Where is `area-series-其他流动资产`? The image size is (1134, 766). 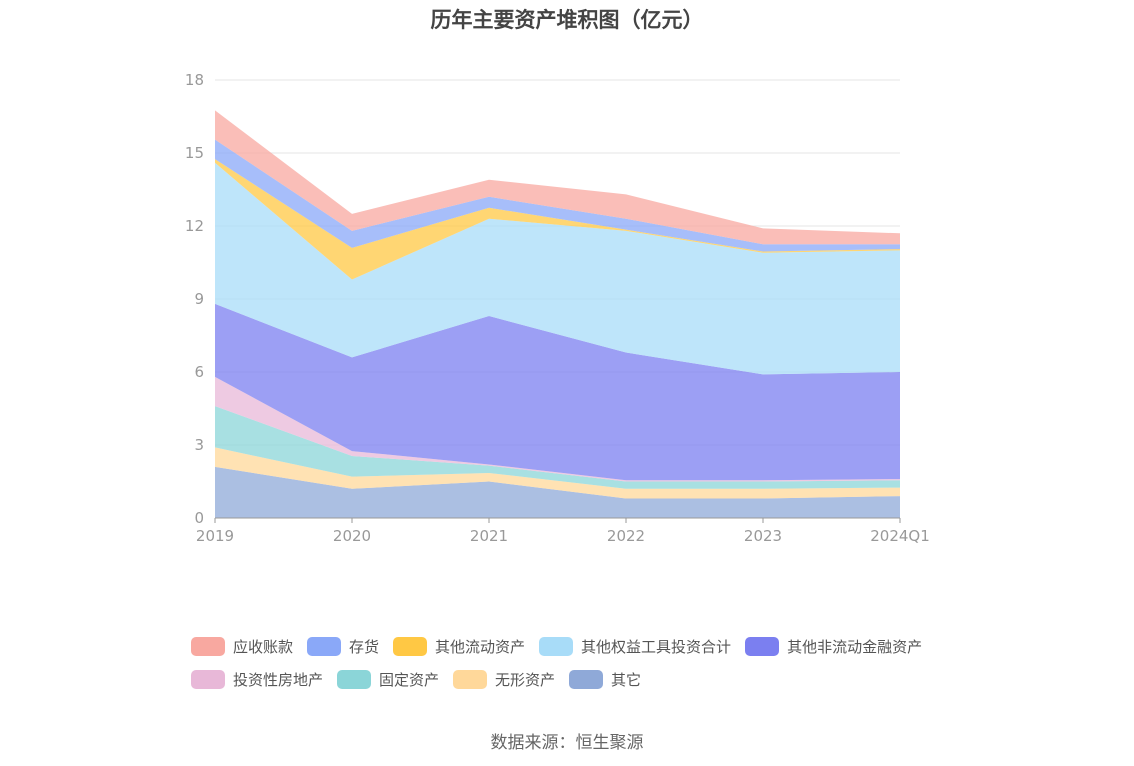
area-series-其他流动资产 is located at coordinates (557, 219).